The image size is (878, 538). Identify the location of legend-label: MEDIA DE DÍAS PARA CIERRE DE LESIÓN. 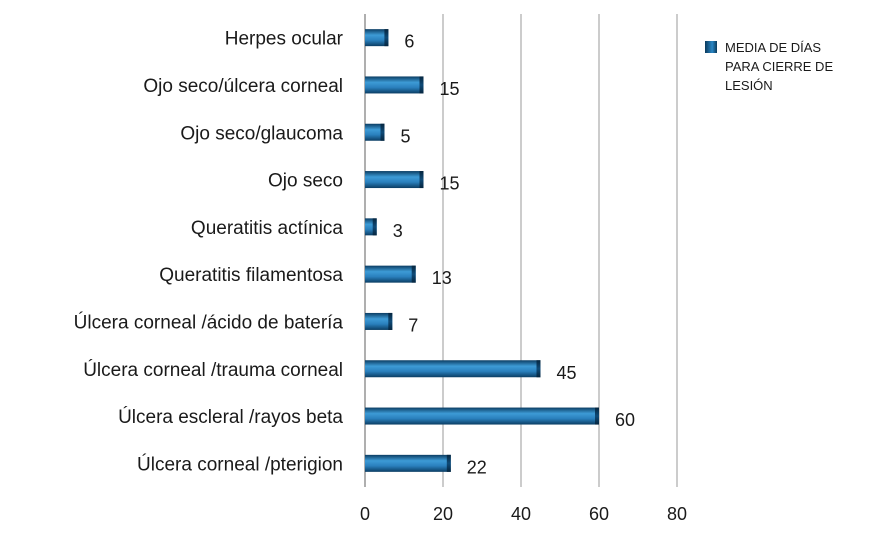
(779, 66).